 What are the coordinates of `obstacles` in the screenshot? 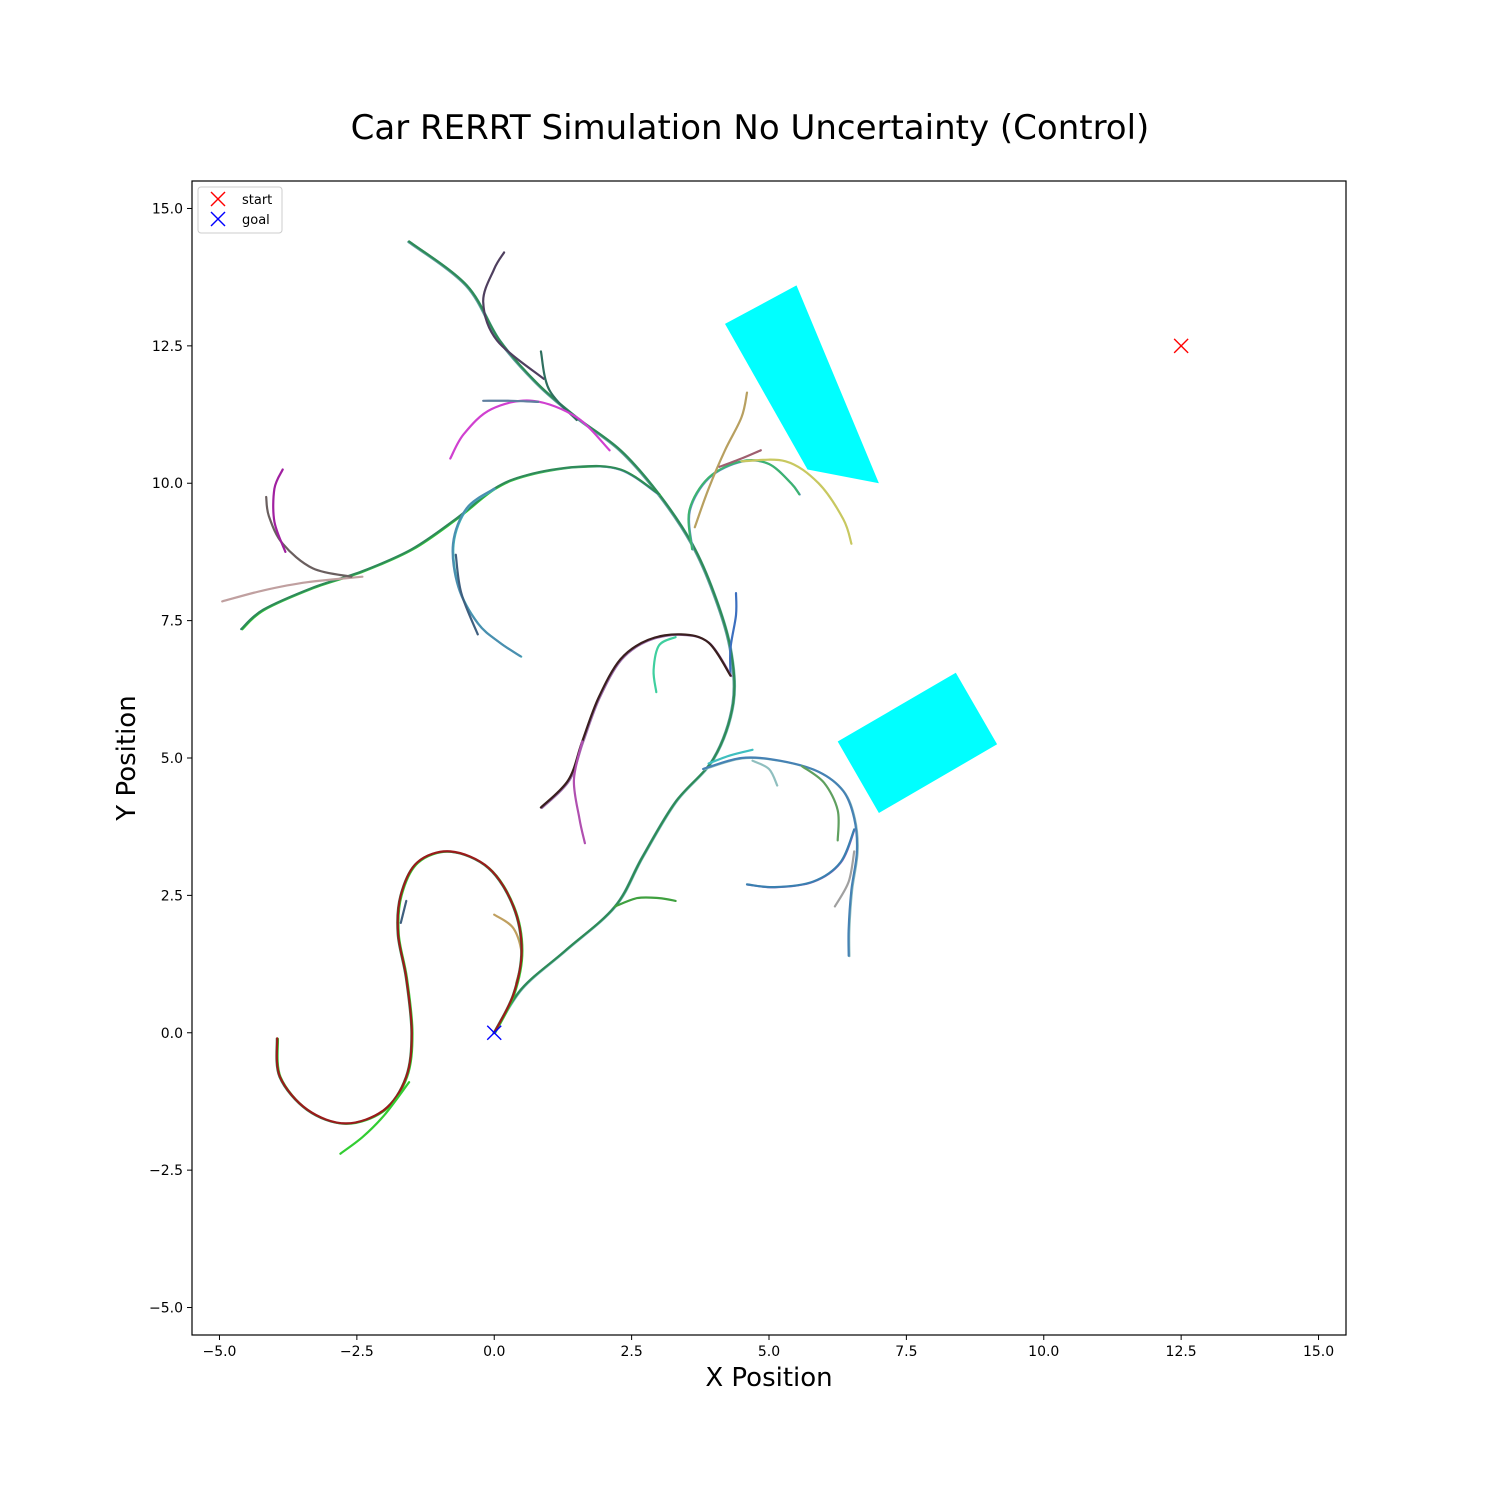 It's located at (861, 549).